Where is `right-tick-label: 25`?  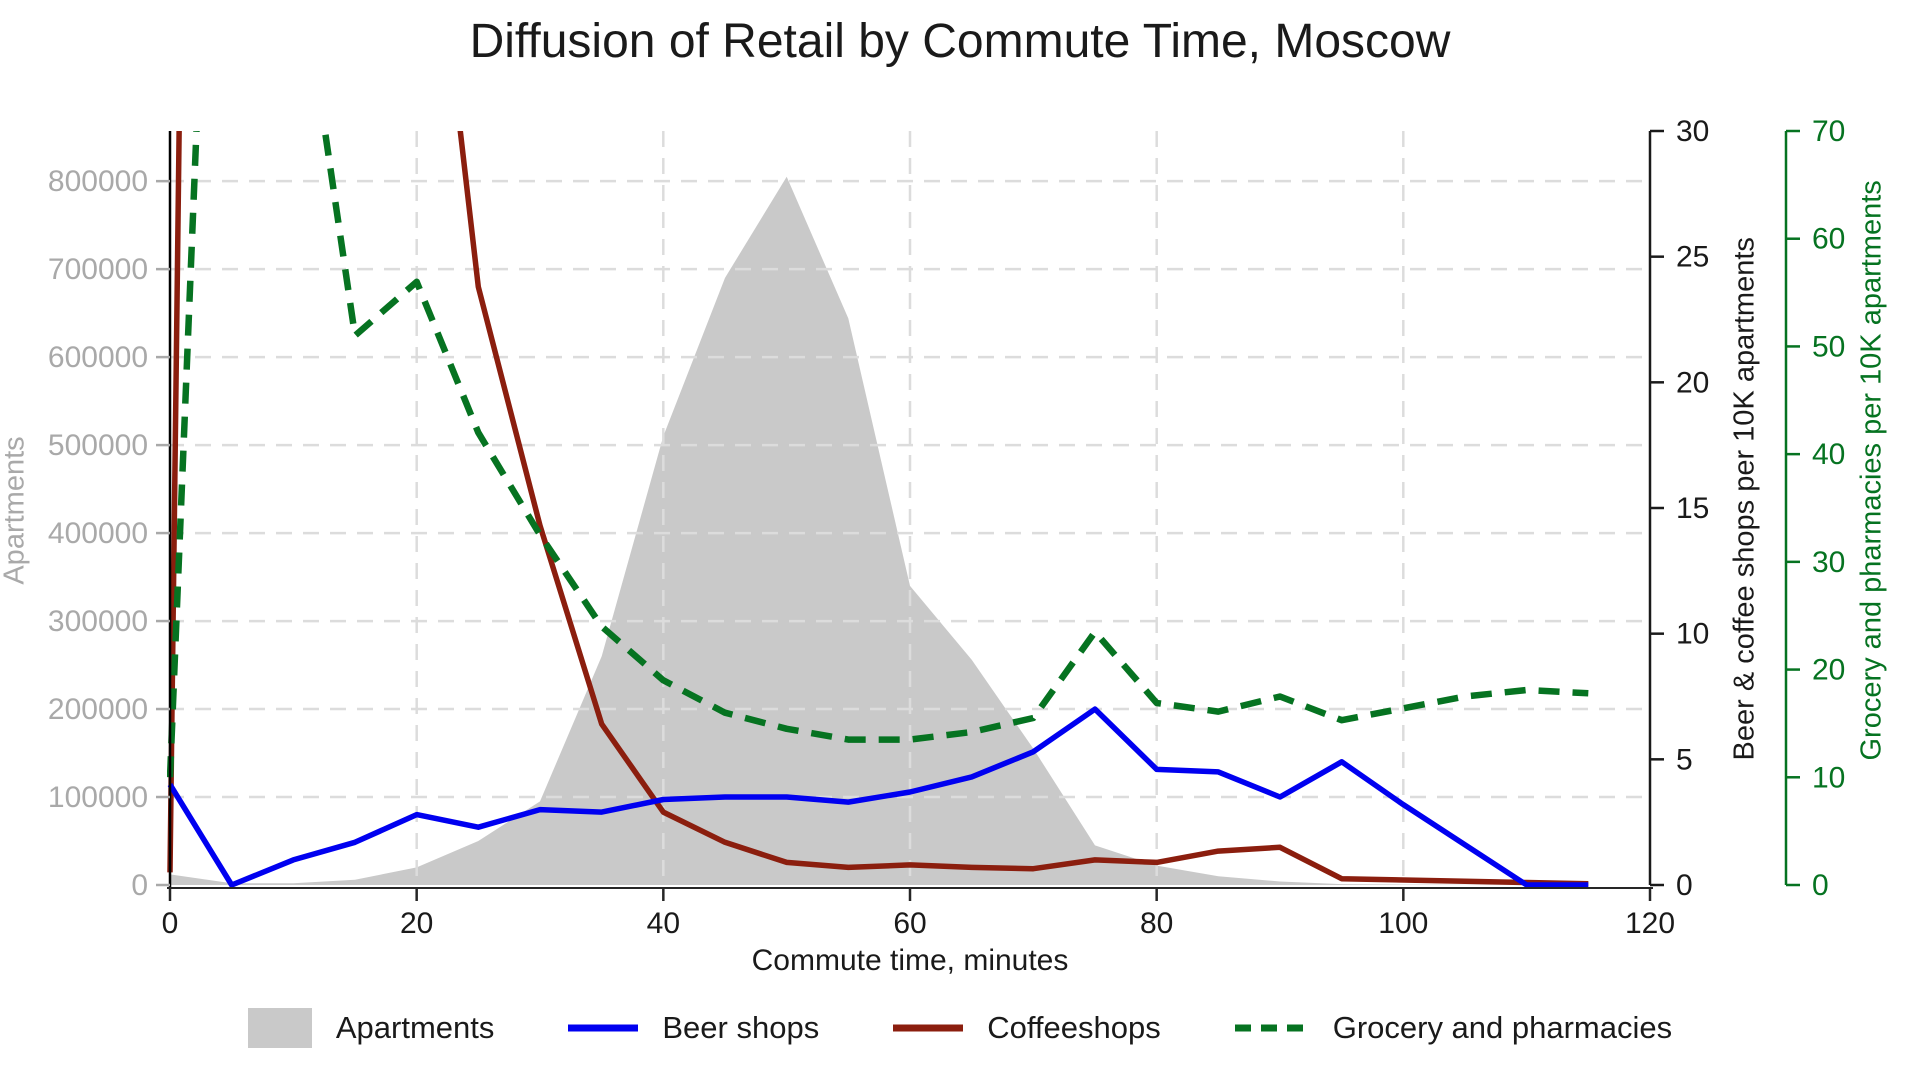 right-tick-label: 25 is located at coordinates (1692, 257).